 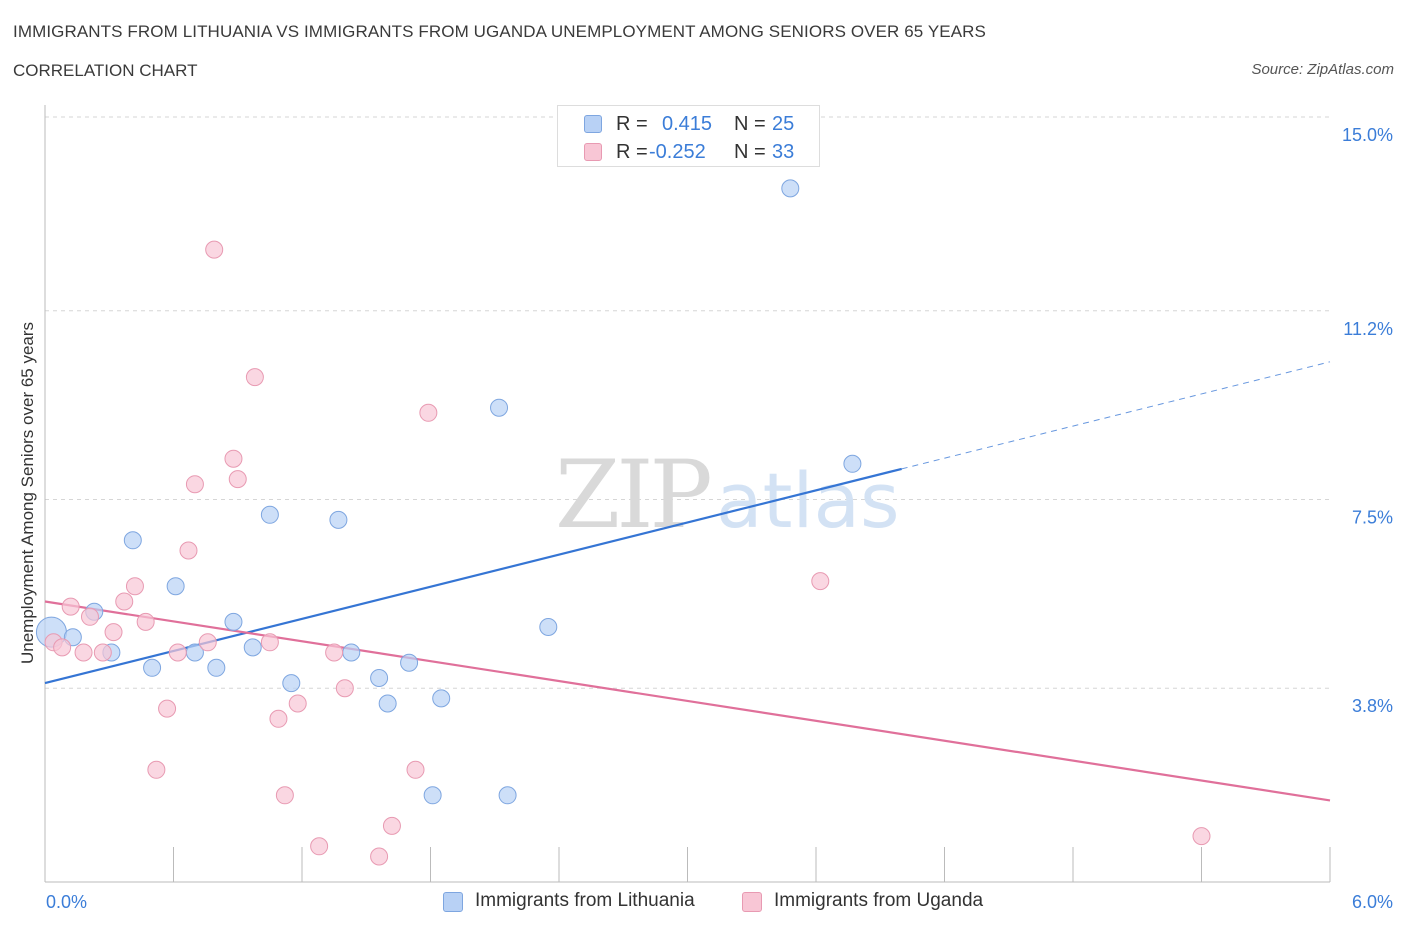 I want to click on chart-subtitle: CORRELATION CHART, so click(x=105, y=70).